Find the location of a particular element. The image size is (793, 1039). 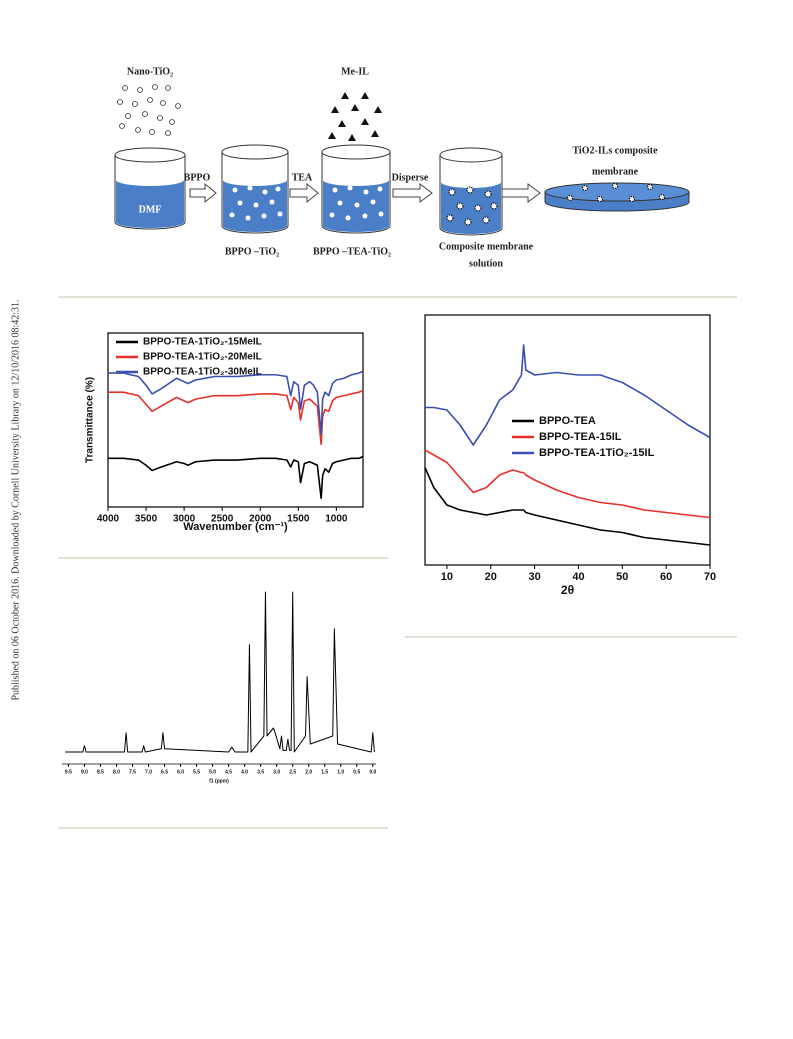

x-tick-label: 2.5 is located at coordinates (292, 772).